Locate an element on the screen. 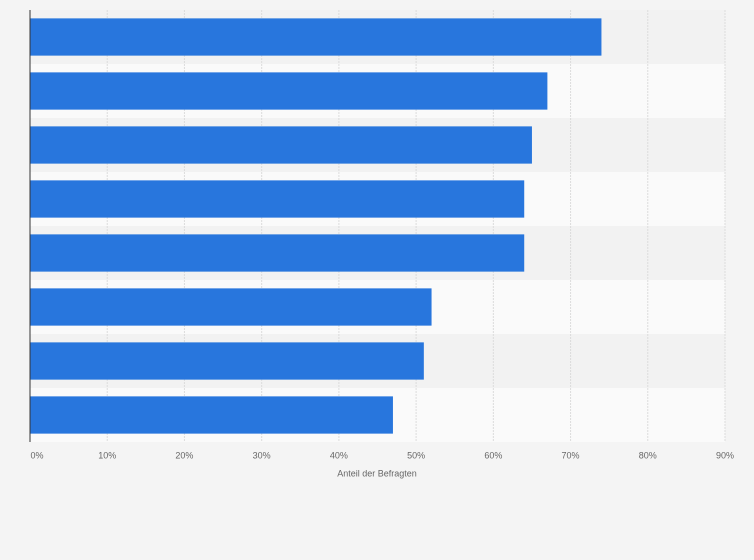 This screenshot has height=560, width=754. x-tick-label: 80% is located at coordinates (648, 455).